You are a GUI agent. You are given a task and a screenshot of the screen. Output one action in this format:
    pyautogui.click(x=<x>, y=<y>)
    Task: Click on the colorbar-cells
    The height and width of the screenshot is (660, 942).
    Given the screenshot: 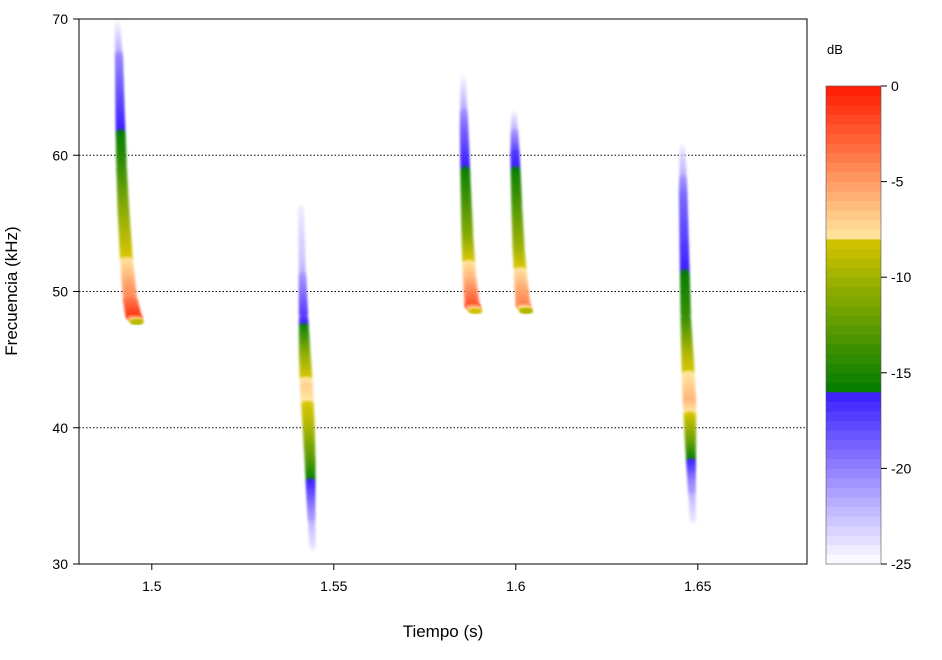 What is the action you would take?
    pyautogui.click(x=853, y=325)
    